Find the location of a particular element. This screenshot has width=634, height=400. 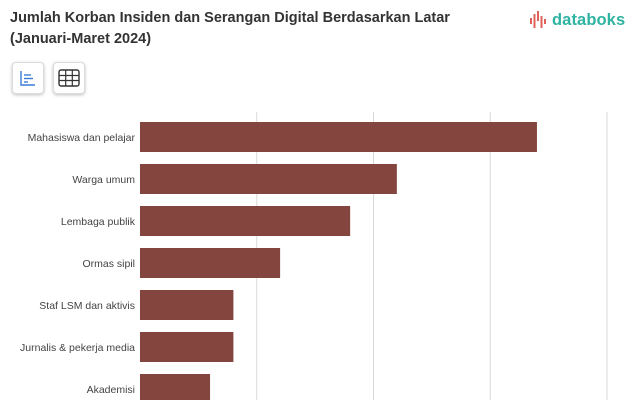

databoks-logo: databoks is located at coordinates (577, 20).